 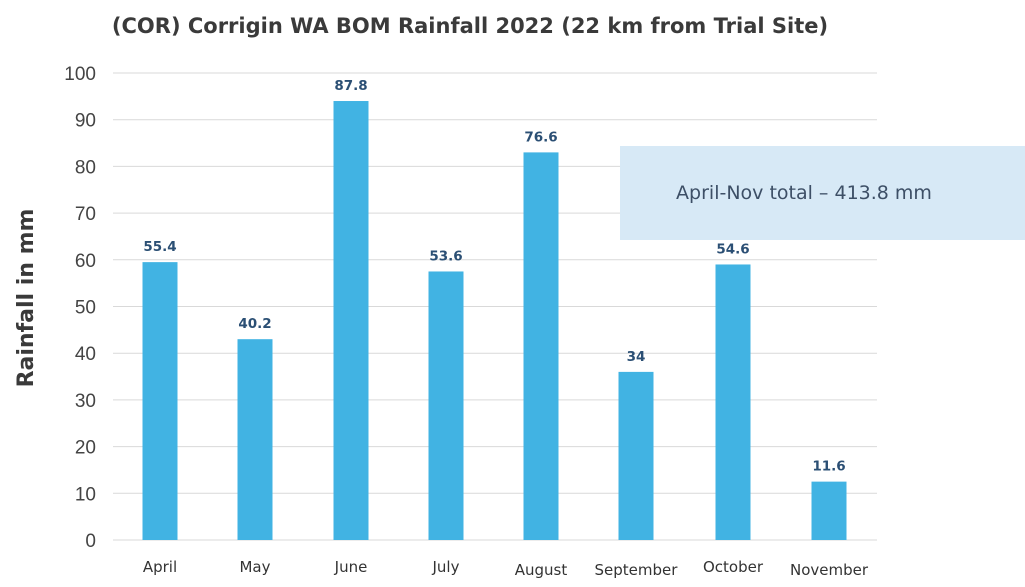 I want to click on data-label: 34, so click(x=636, y=357).